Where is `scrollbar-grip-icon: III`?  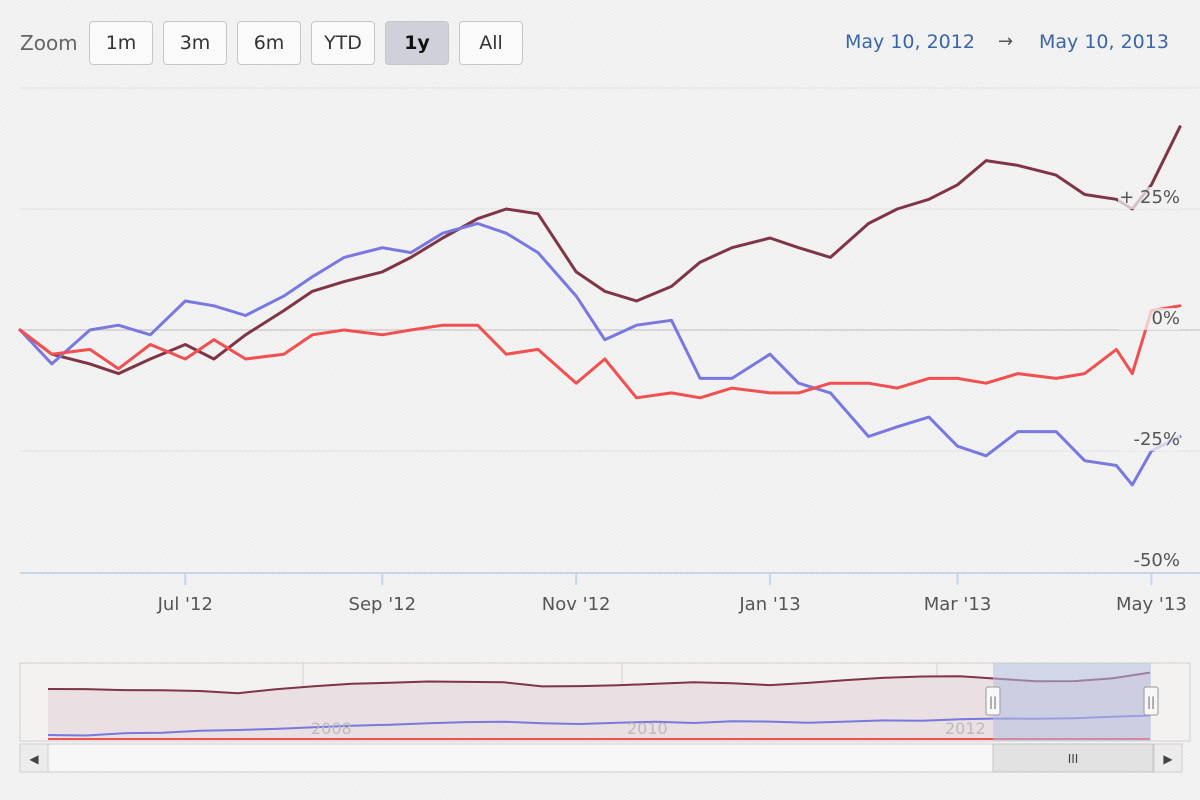 scrollbar-grip-icon: III is located at coordinates (1073, 759).